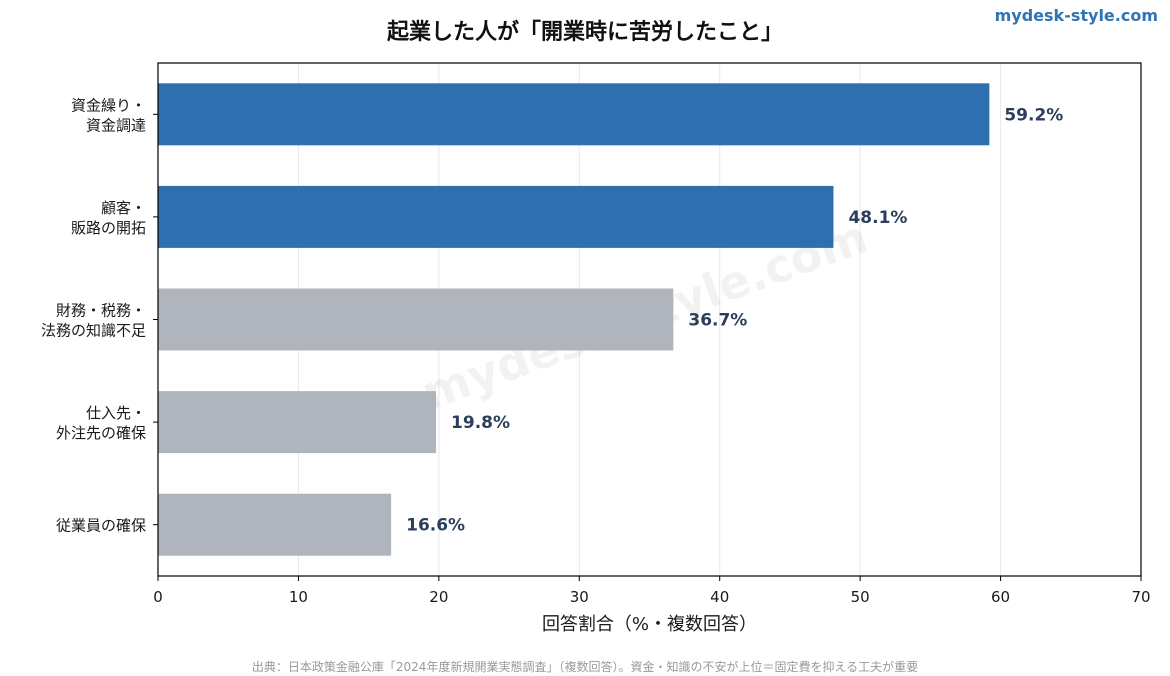 This screenshot has height=676, width=1170. What do you see at coordinates (108, 105) in the screenshot?
I see `category-label: 資金繰り・` at bounding box center [108, 105].